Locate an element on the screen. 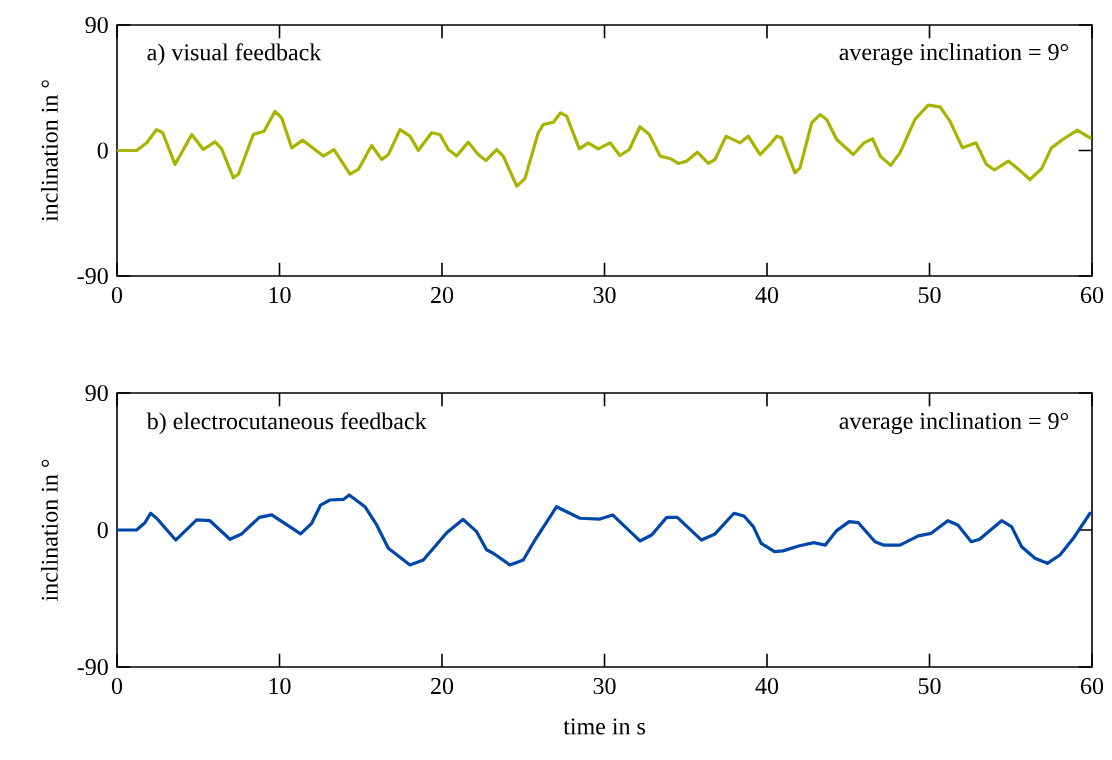 The height and width of the screenshot is (760, 1112). x-axis-title: time in s is located at coordinates (604, 726).